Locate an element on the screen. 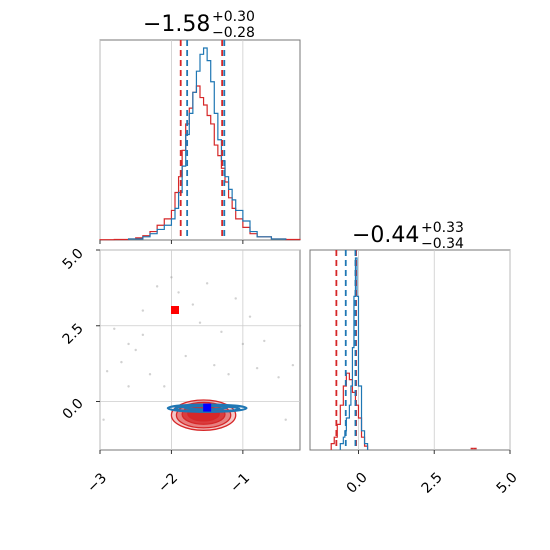 This screenshot has height=550, width=550. histogram-p1-panel is located at coordinates (200, 141).